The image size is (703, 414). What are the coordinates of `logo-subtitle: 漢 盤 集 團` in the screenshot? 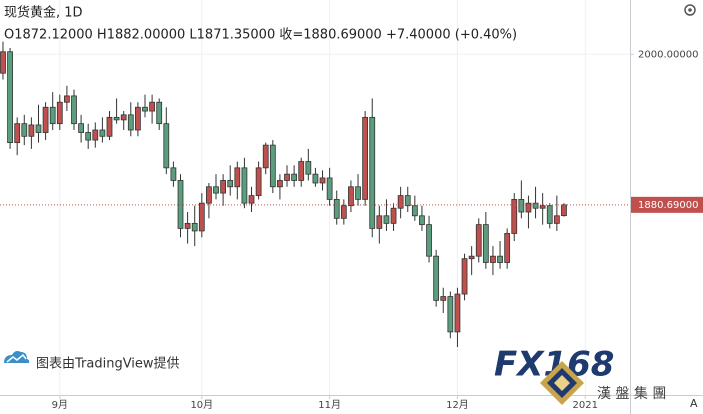 It's located at (631, 393).